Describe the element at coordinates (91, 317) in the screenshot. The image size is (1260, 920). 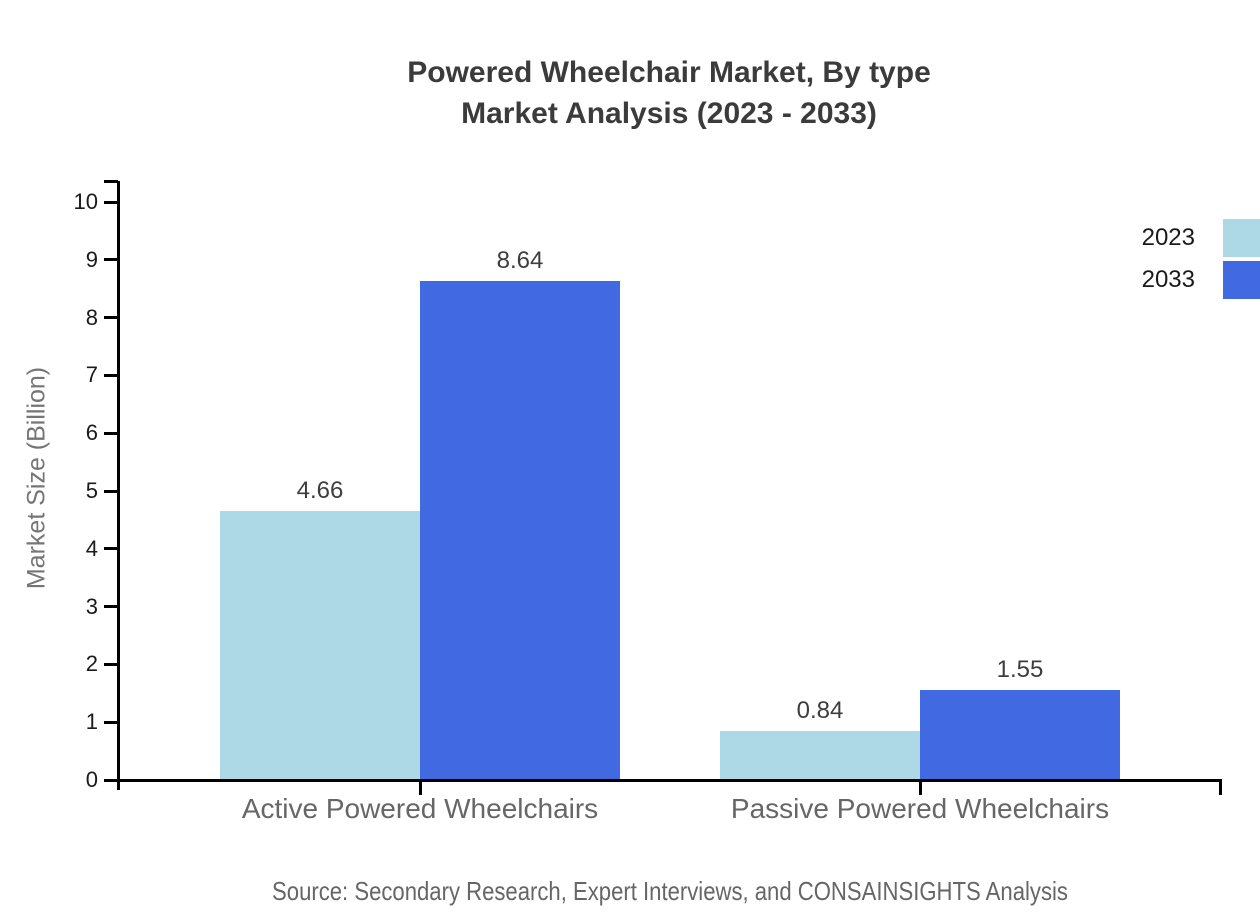
I see `y-axis-tick-label: 8` at that location.